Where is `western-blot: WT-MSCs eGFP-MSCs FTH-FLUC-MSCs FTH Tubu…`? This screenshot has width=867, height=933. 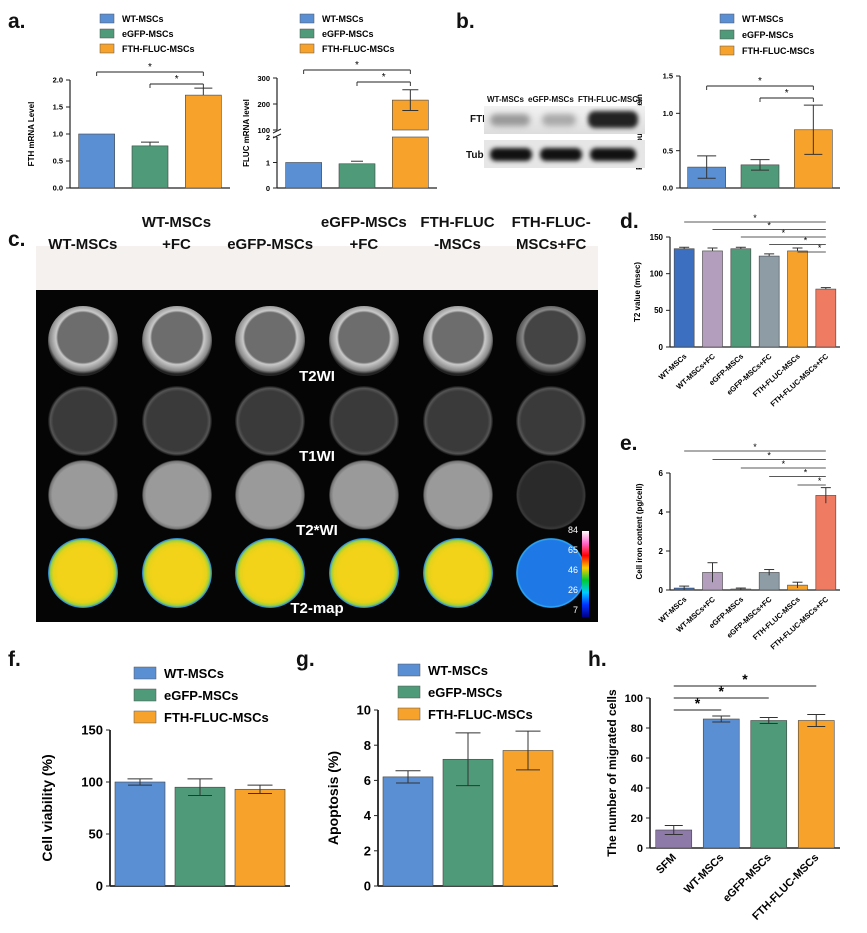
western-blot: WT-MSCs eGFP-MSCs FTH-FLUC-MSCs FTH Tubu… is located at coordinates (555, 132).